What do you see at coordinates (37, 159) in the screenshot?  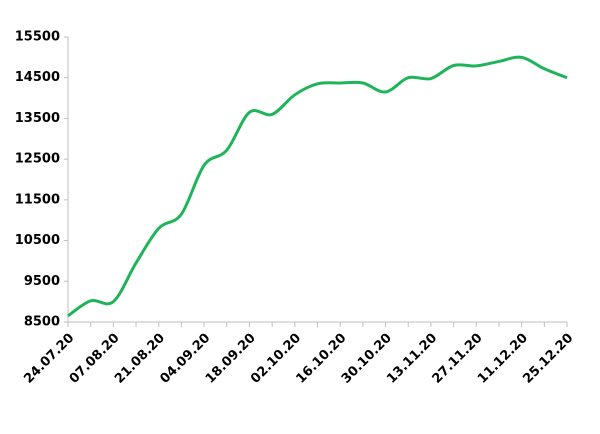 I see `y-tick-label: 12500` at bounding box center [37, 159].